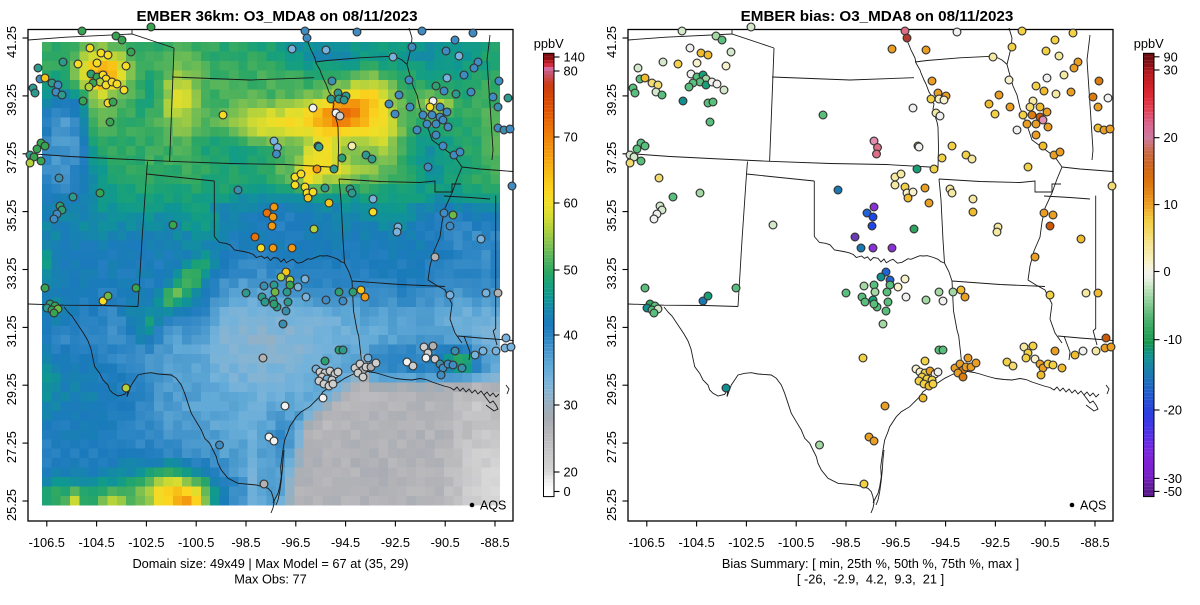 The height and width of the screenshot is (605, 1200). I want to click on svg-text: 40, so click(571, 335).